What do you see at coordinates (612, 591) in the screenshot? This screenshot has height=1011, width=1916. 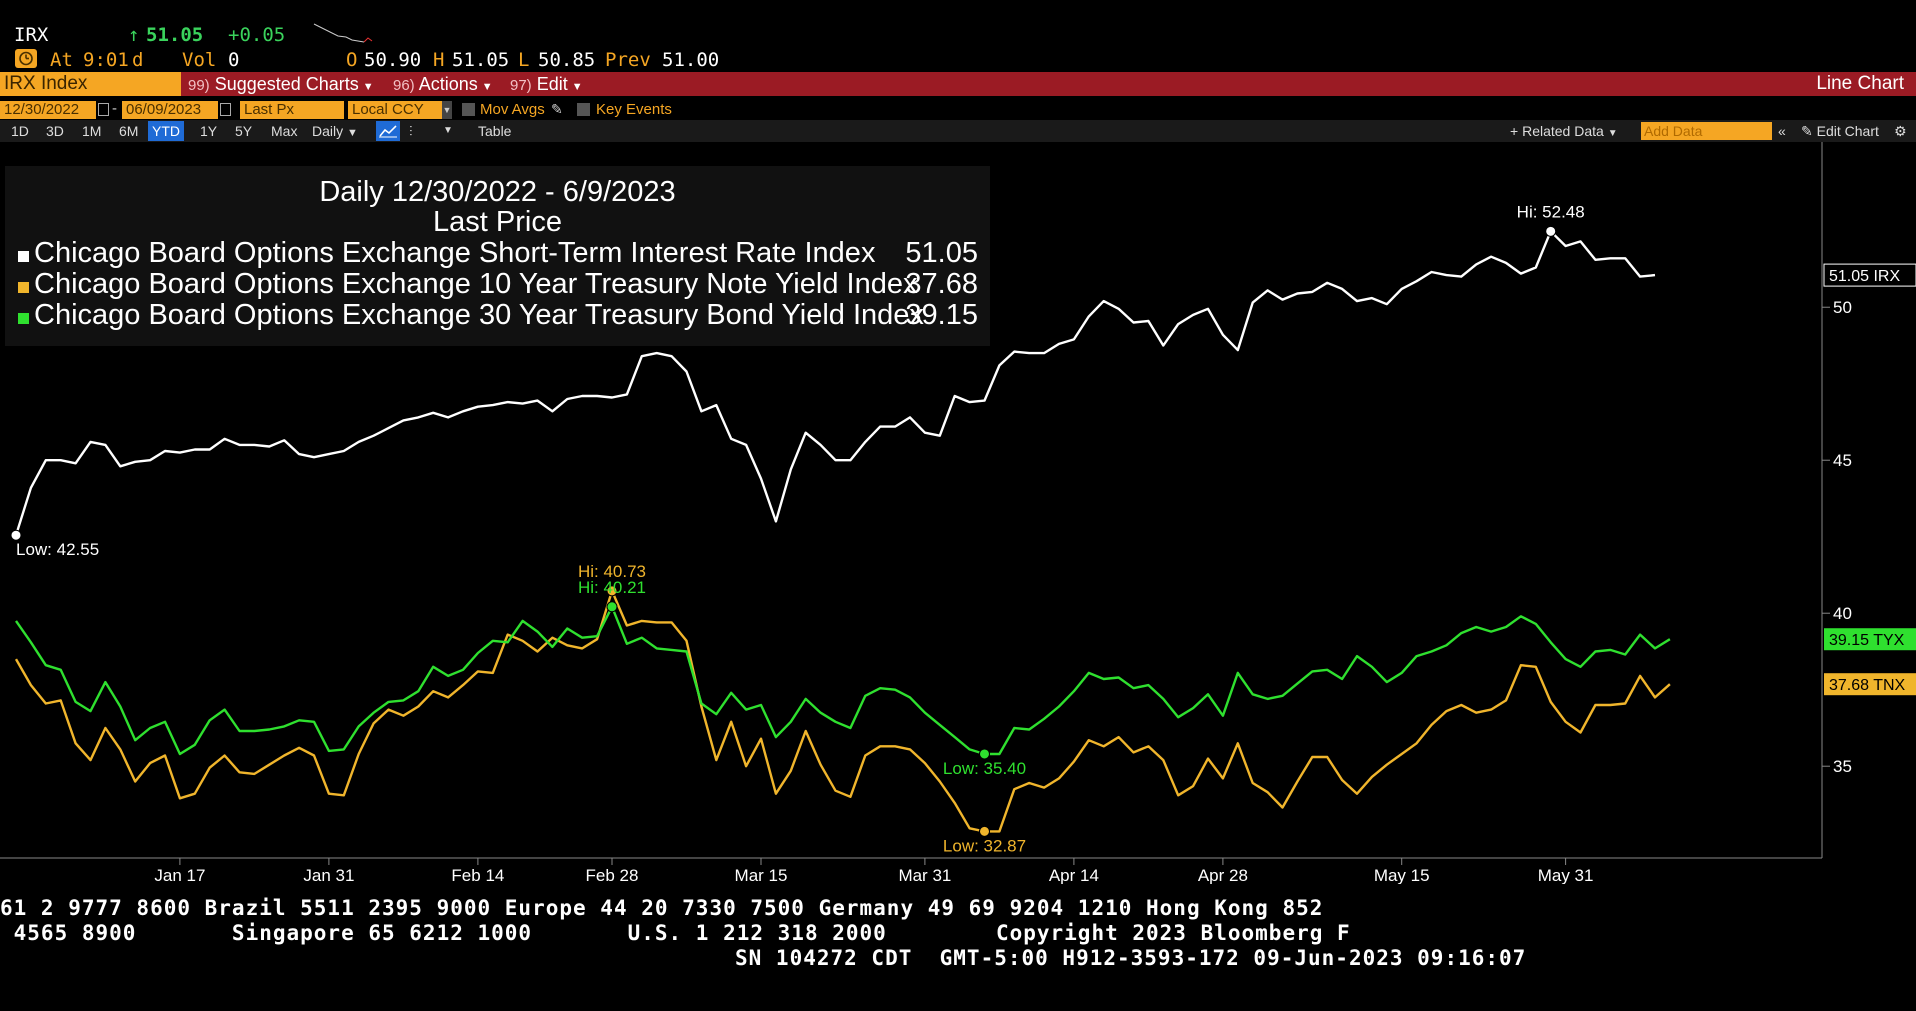 I see `marker-hi-tnx` at bounding box center [612, 591].